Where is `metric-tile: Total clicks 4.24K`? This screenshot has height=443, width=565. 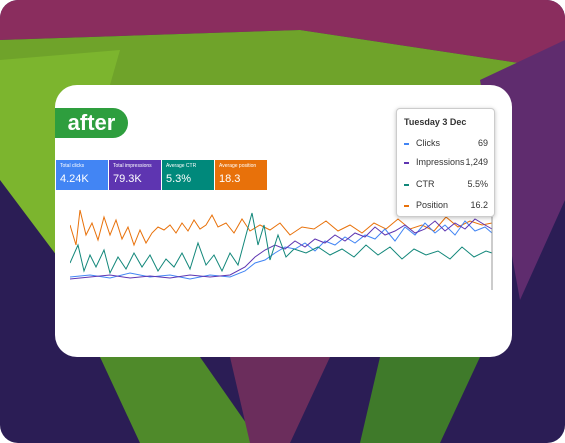
metric-tile: Total clicks 4.24K is located at coordinates (82, 175).